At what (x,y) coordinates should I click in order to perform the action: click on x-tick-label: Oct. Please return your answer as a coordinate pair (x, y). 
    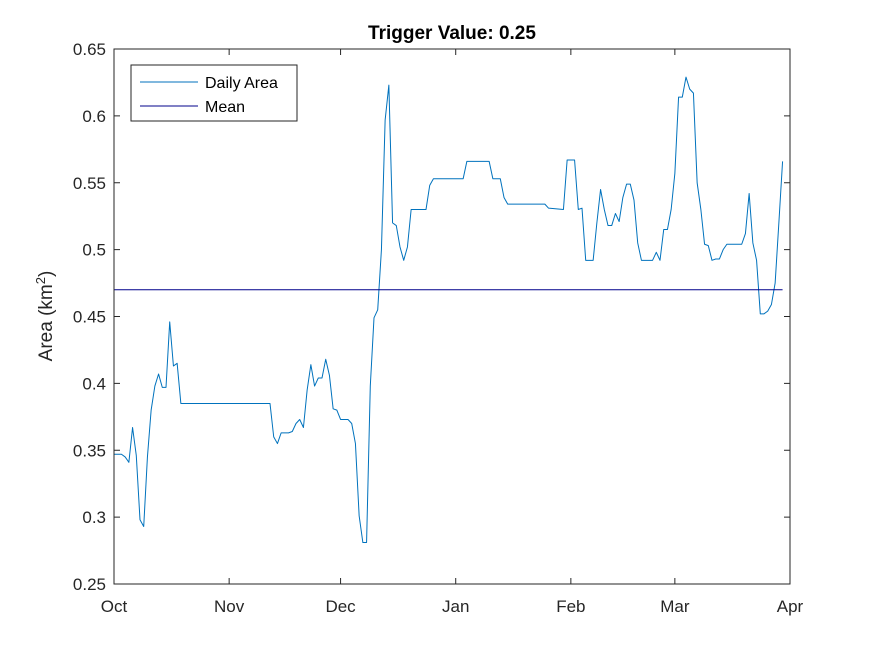
    Looking at the image, I should click on (114, 606).